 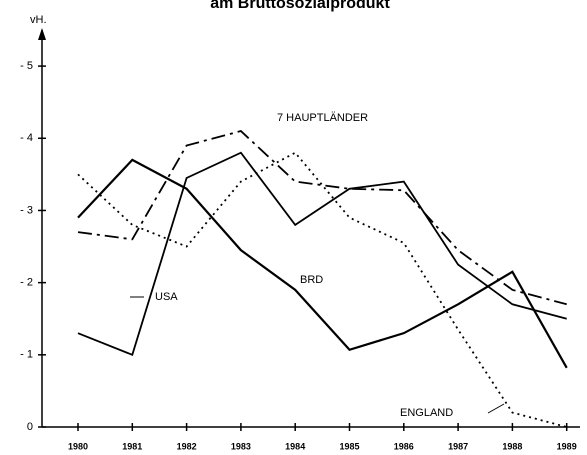 I want to click on x-tick-label: 1986, so click(x=404, y=446).